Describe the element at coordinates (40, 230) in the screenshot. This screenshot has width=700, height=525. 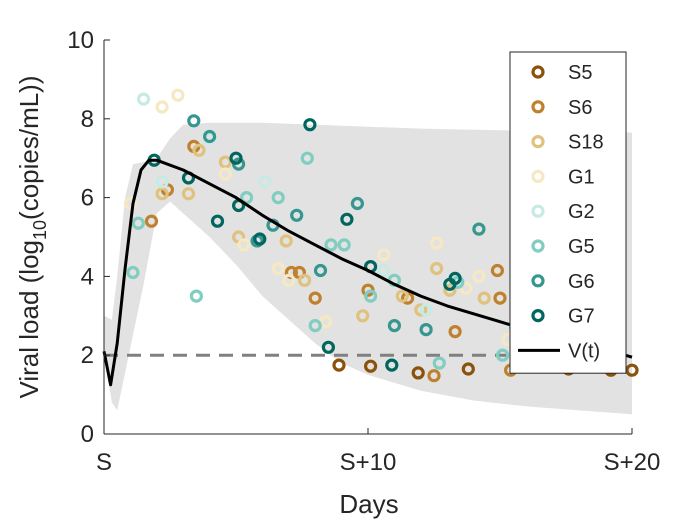
I see `y-axis-title-subscript: 10` at that location.